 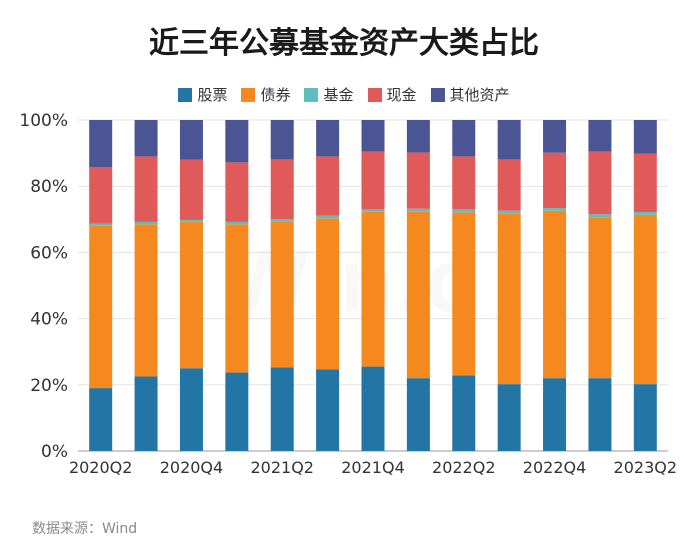 I want to click on x-tick-label: 2021Q4, so click(x=373, y=467).